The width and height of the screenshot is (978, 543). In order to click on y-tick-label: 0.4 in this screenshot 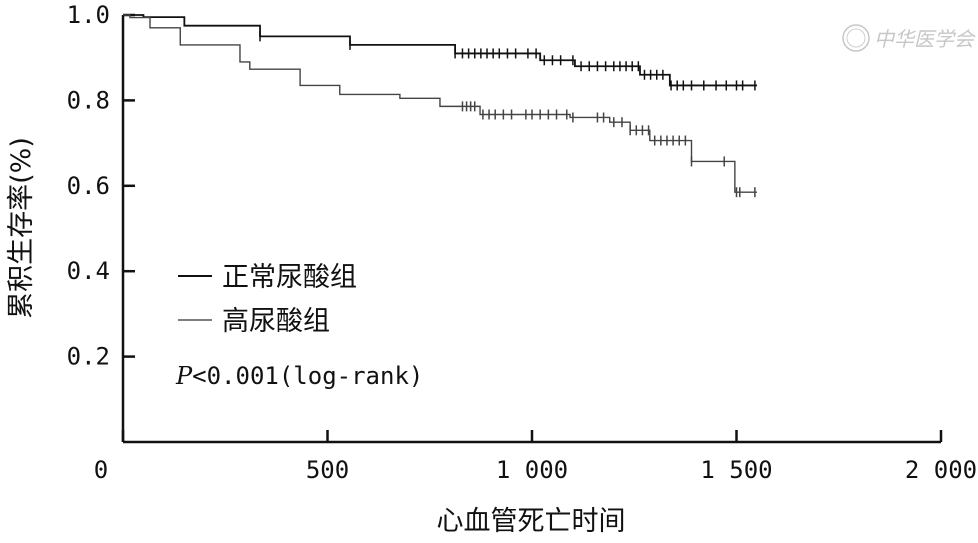, I will do `click(88, 271)`.